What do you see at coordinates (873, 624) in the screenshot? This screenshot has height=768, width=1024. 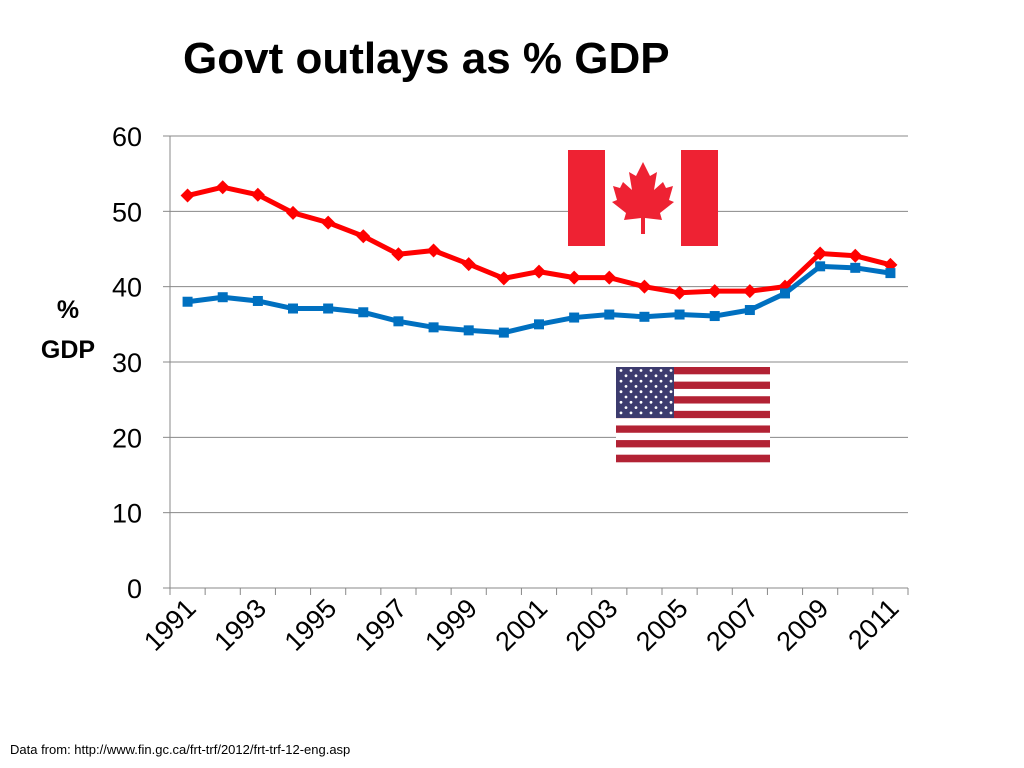 I see `x-tick-label: 2011` at bounding box center [873, 624].